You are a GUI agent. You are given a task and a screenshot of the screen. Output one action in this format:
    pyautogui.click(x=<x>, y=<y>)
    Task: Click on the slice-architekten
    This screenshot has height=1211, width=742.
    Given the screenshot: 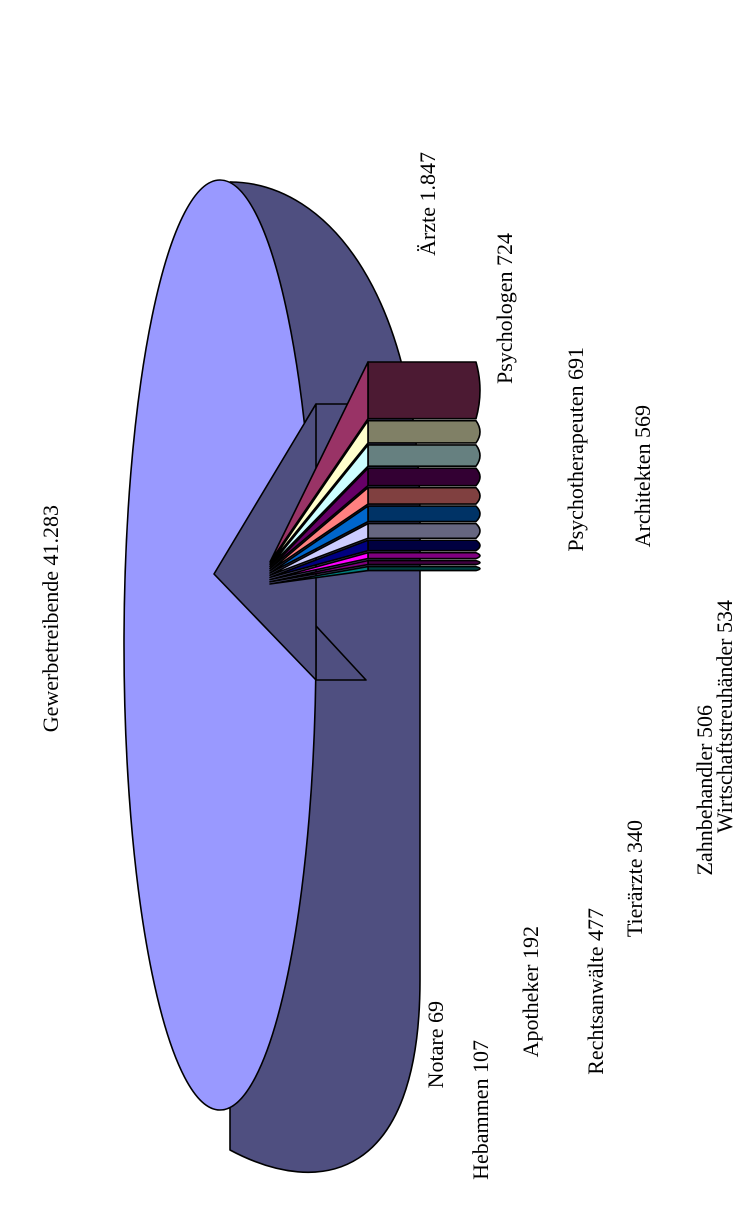 What is the action you would take?
    pyautogui.click(x=375, y=518)
    